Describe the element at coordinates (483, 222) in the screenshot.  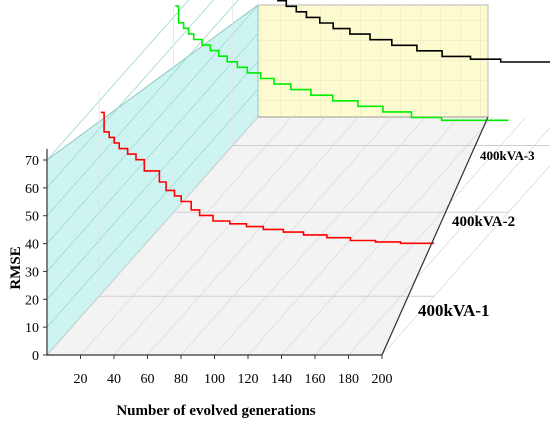
I see `series-label-2: 400kVA-2` at that location.